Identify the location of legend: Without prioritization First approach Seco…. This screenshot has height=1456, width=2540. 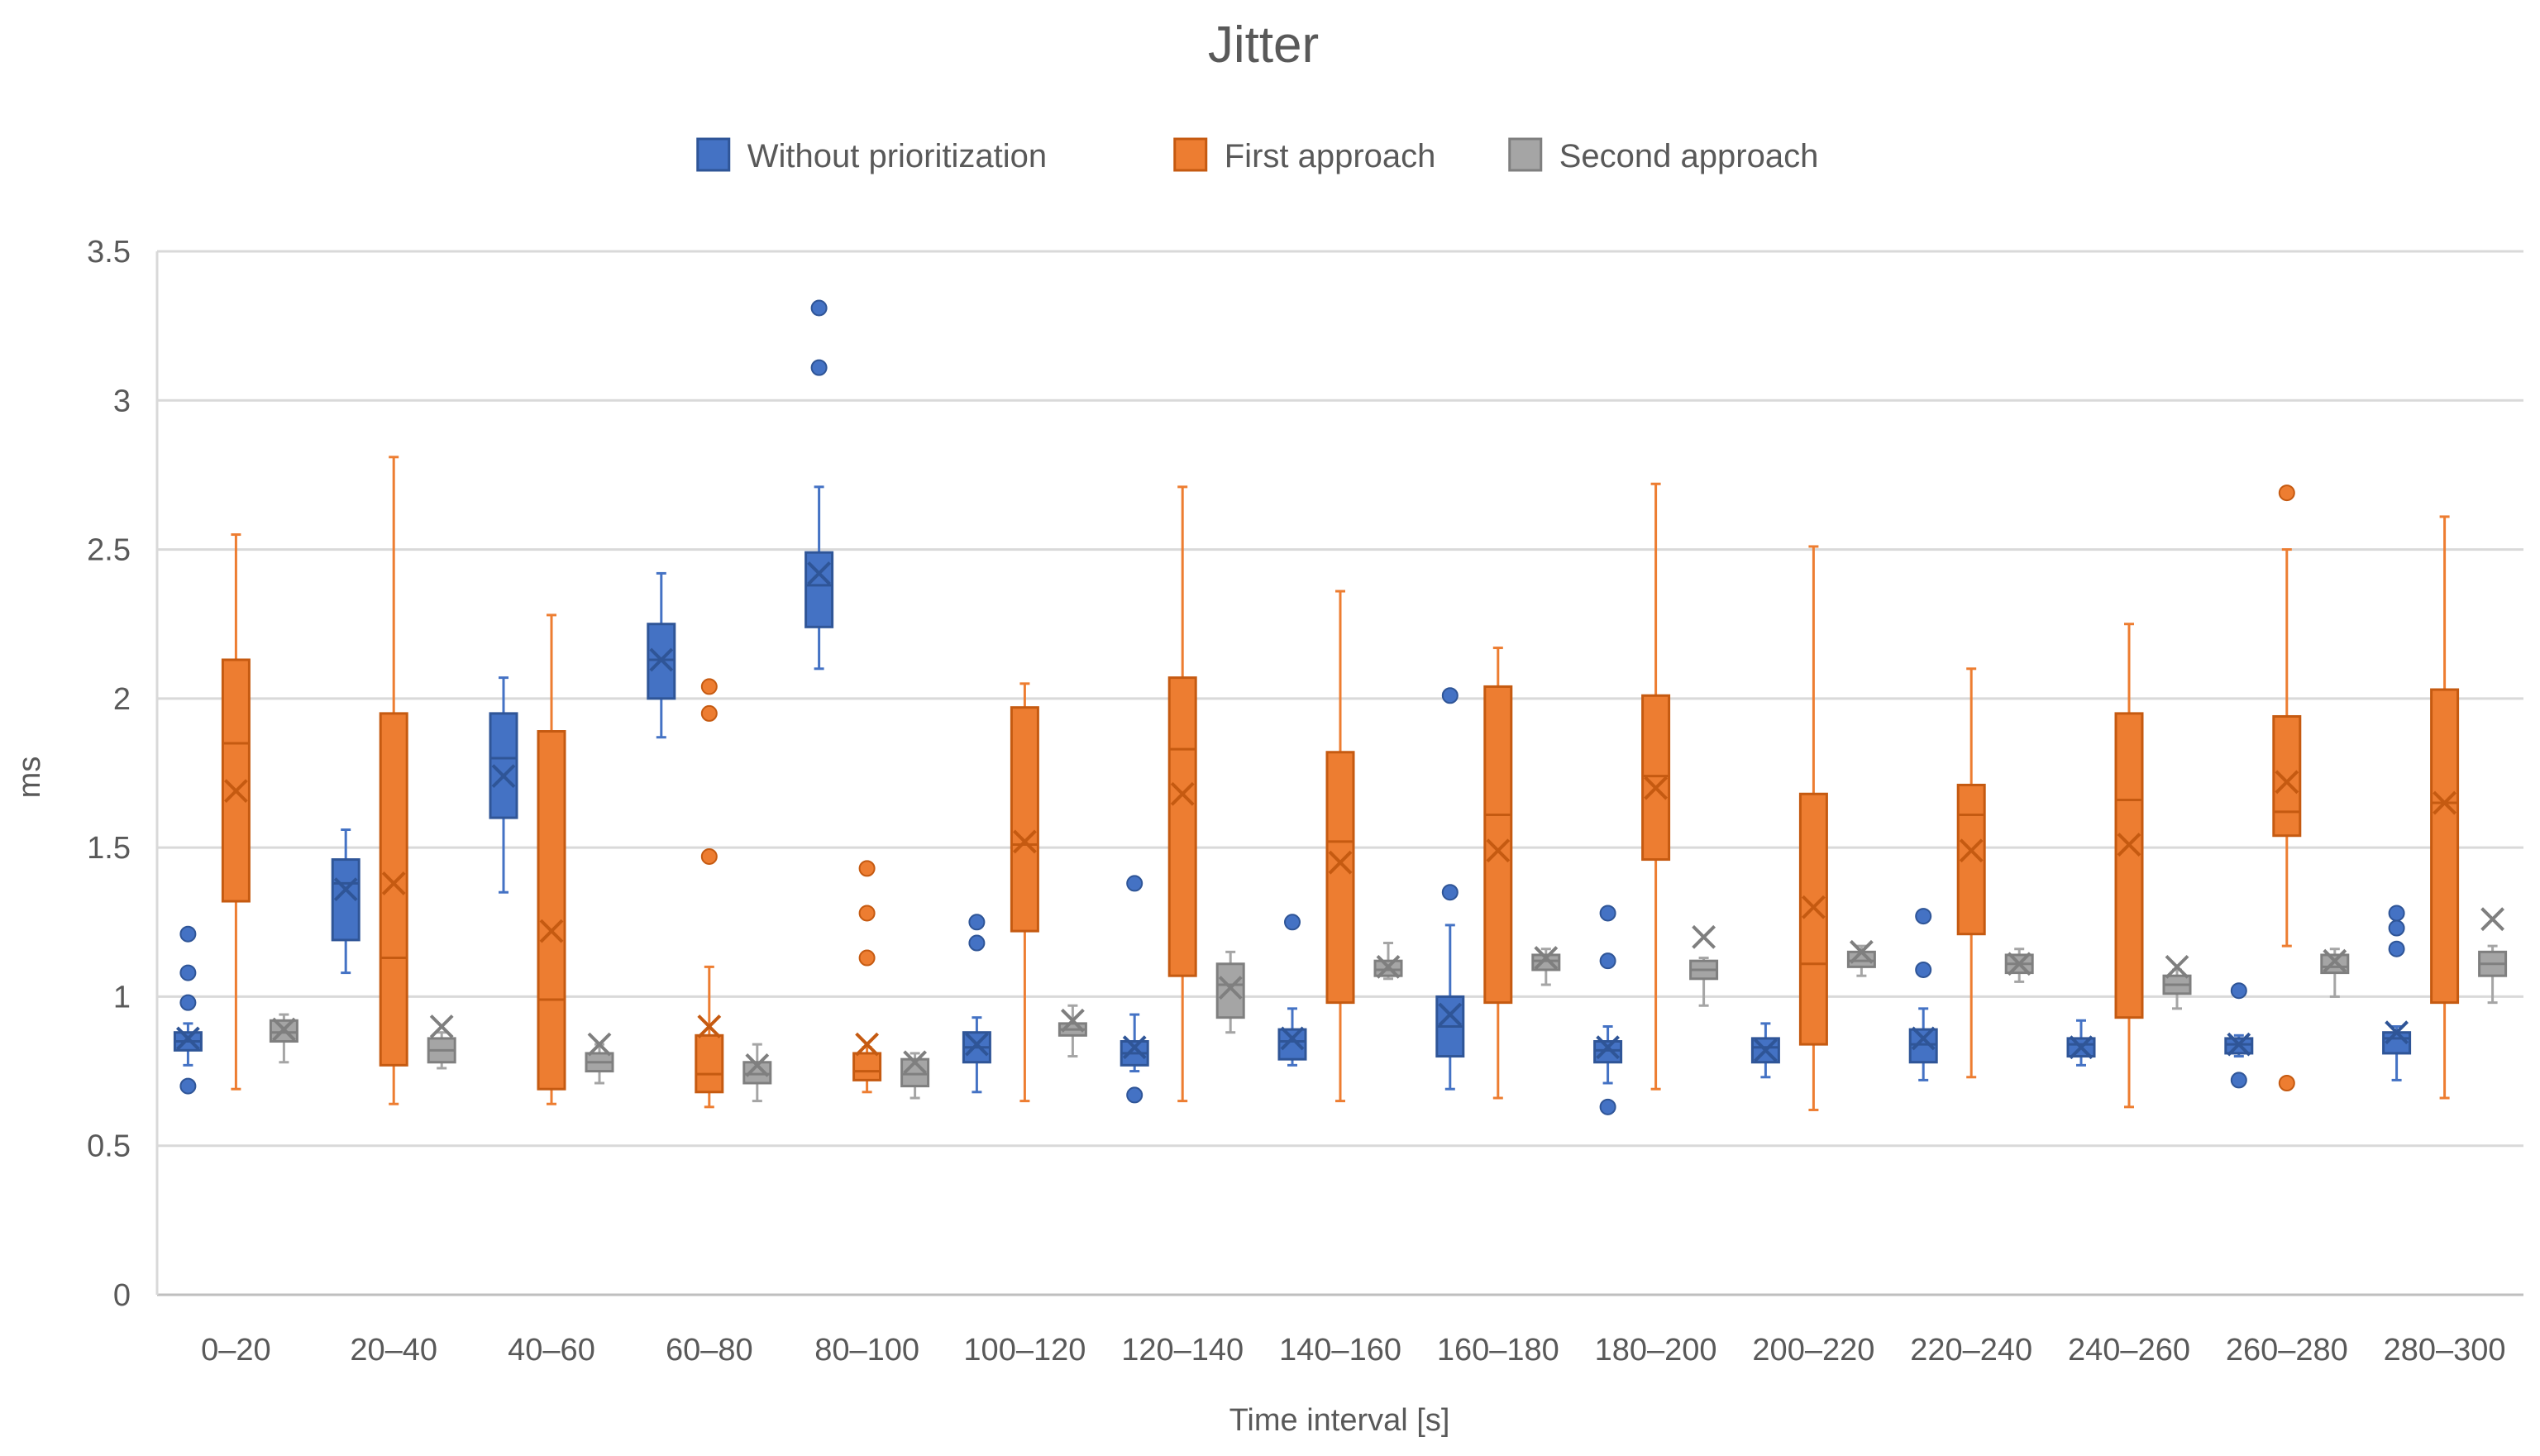
(1257, 155).